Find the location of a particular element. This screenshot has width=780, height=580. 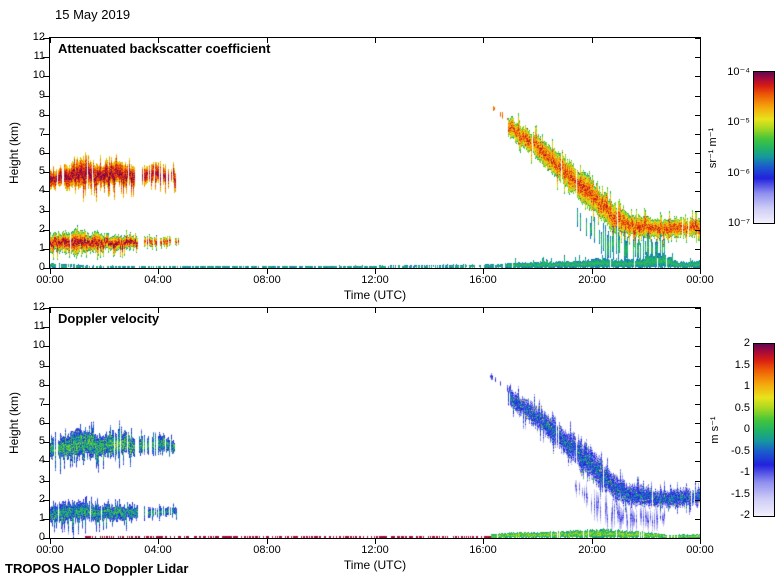

doppler-colorbar-gradient is located at coordinates (764, 430).